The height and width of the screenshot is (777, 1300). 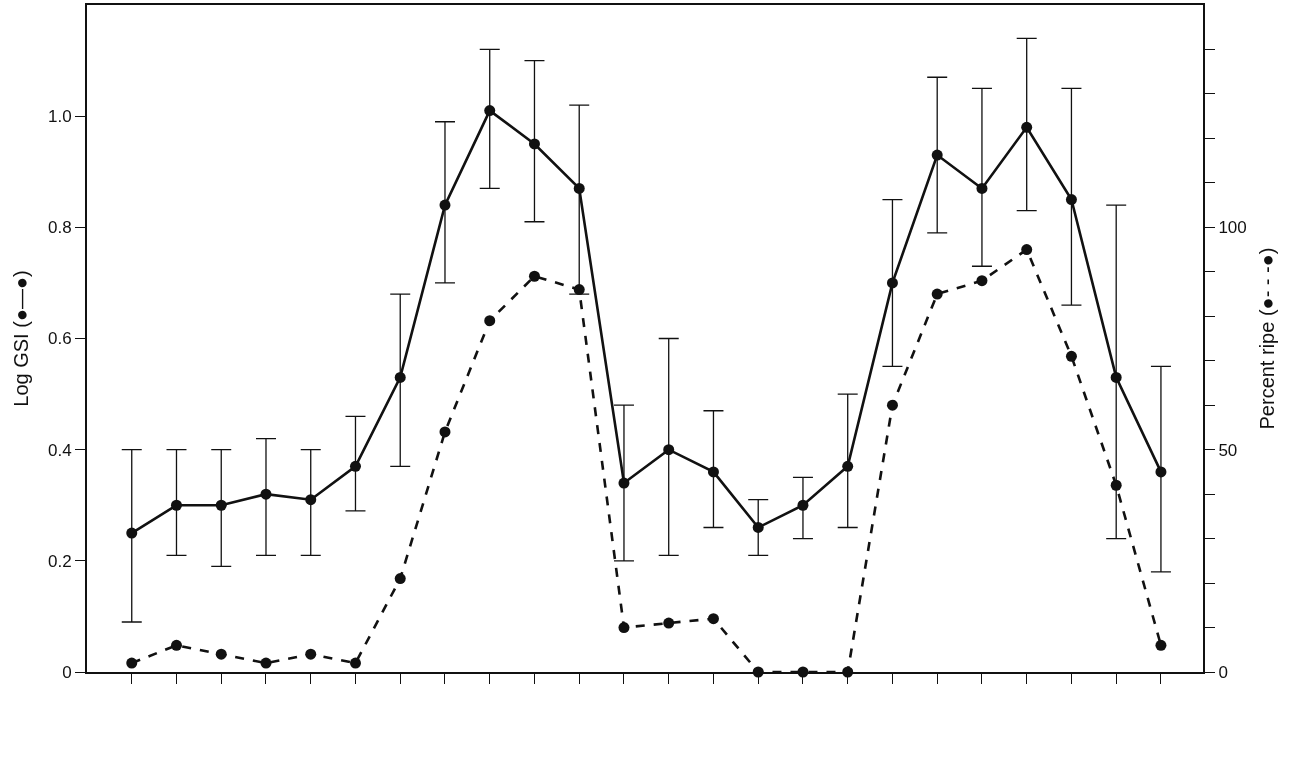 What do you see at coordinates (67, 672) in the screenshot?
I see `y-tick-label: 0` at bounding box center [67, 672].